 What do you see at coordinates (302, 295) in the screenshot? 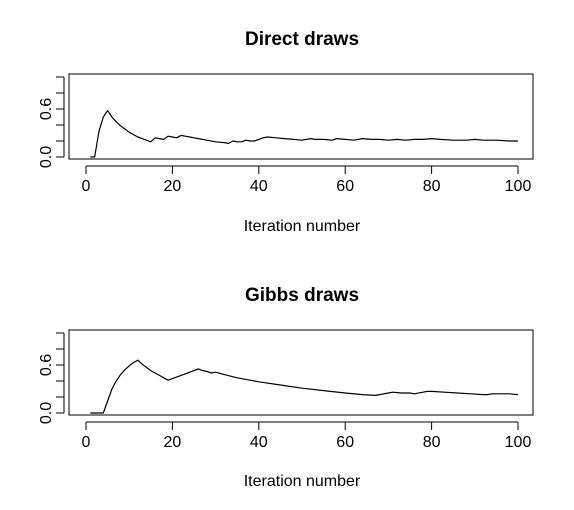
I see `chart-title: Gibbs draws` at bounding box center [302, 295].